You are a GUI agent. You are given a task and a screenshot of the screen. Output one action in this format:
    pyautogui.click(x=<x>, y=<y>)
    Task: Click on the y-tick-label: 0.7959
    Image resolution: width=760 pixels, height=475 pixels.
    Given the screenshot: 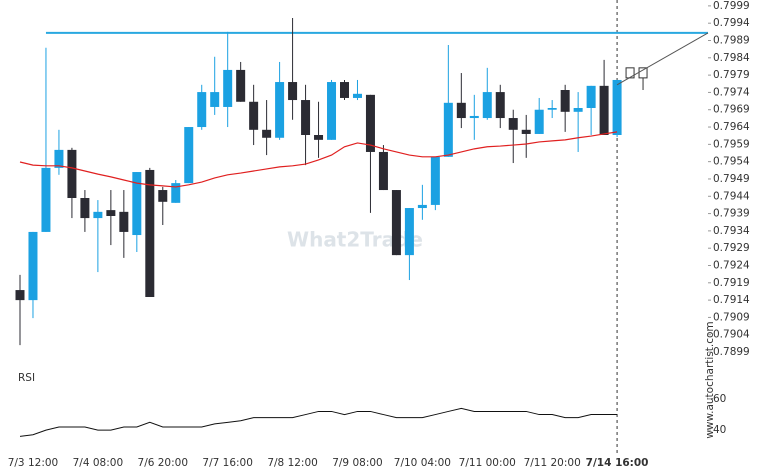 What is the action you would take?
    pyautogui.click(x=731, y=144)
    